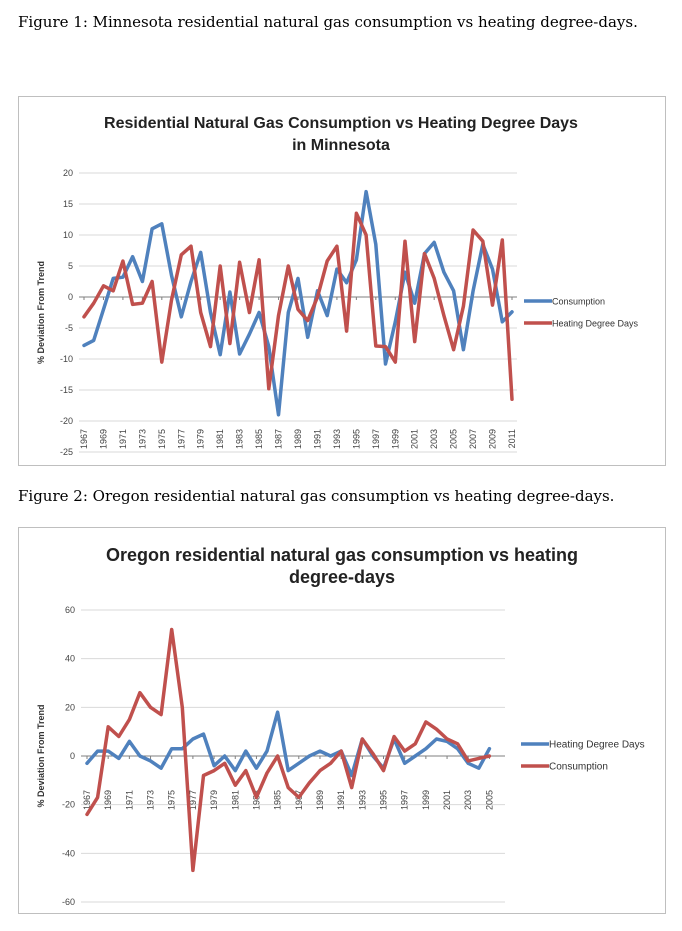 The height and width of the screenshot is (931, 682). What do you see at coordinates (66, 452) in the screenshot?
I see `y-tick-label: -25` at bounding box center [66, 452].